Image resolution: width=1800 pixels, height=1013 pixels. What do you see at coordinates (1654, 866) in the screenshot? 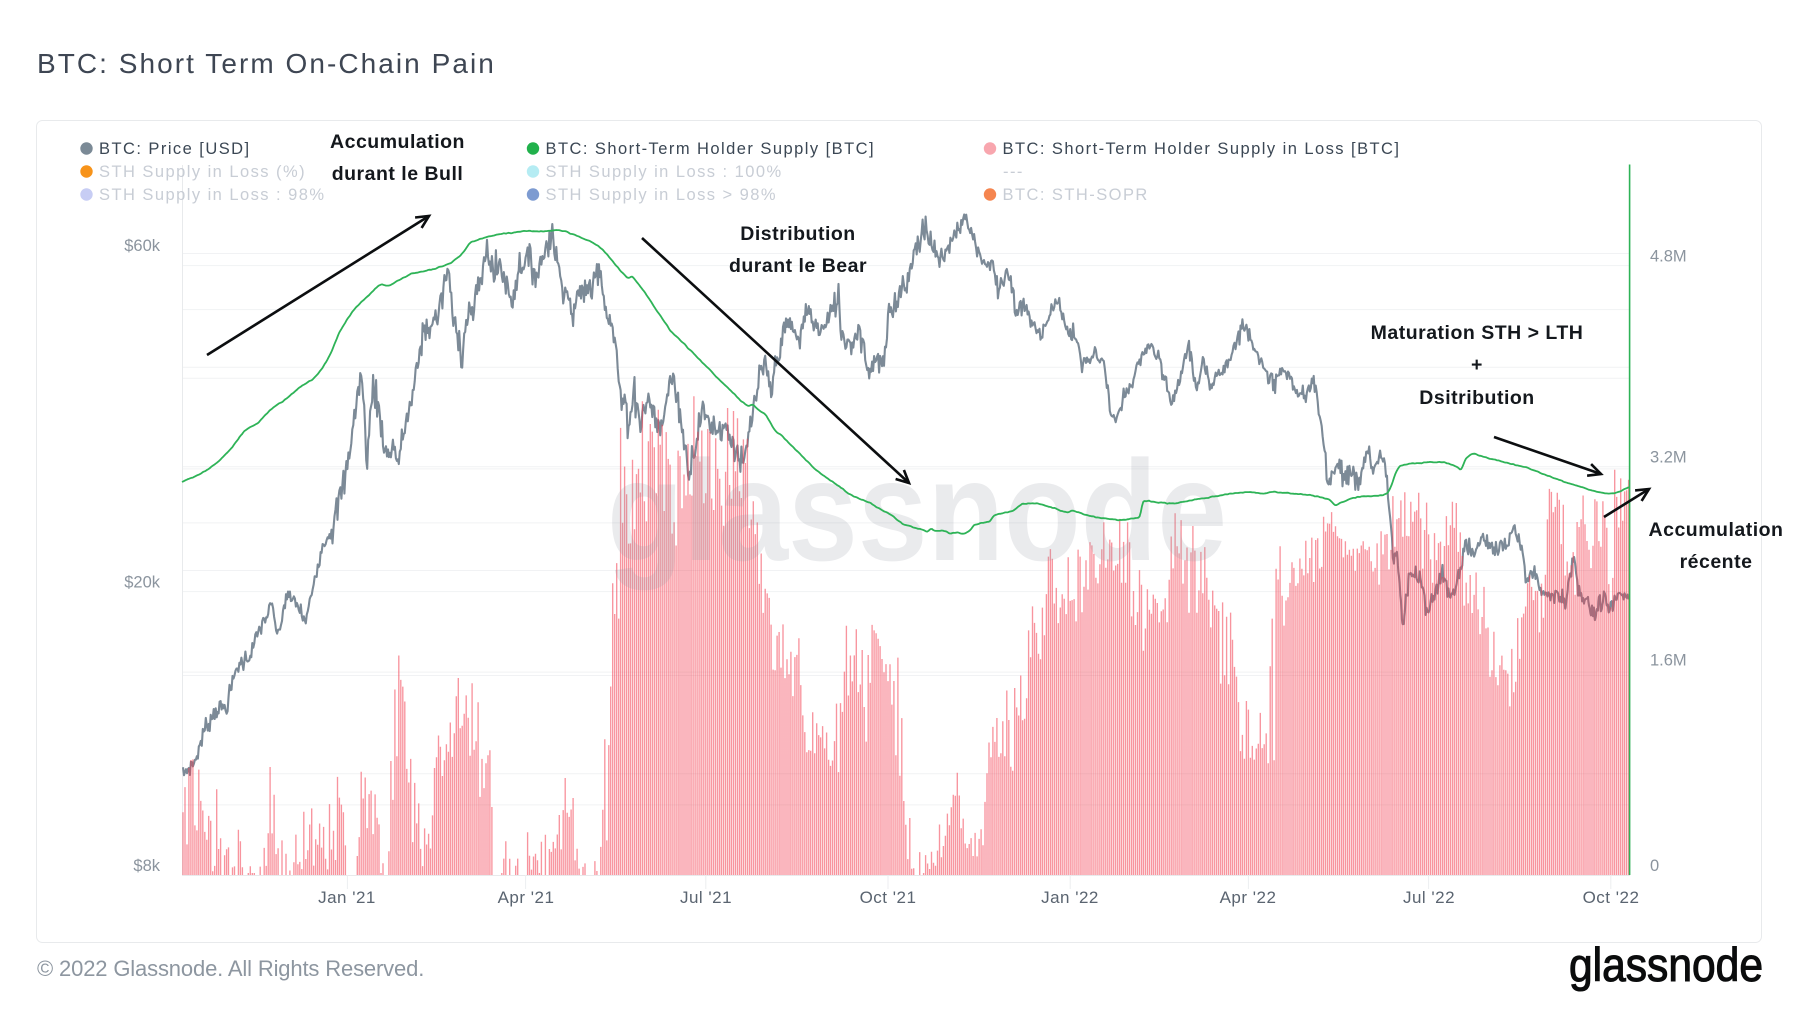
I see `svg-text: 0` at bounding box center [1654, 866].